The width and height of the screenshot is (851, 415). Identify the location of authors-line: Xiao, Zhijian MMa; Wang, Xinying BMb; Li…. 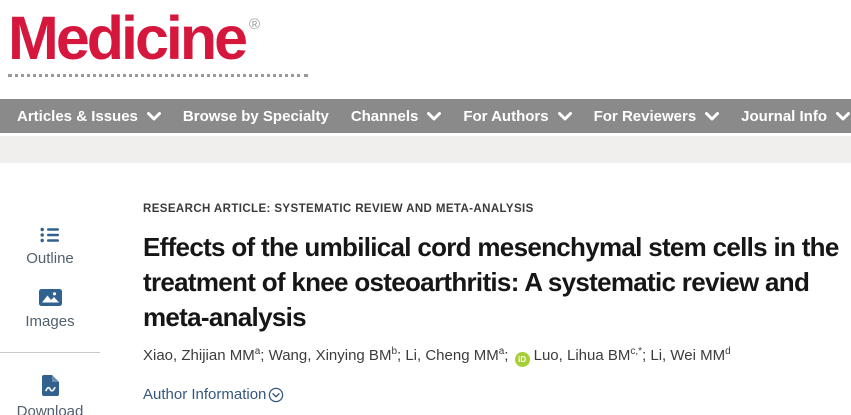
(494, 356).